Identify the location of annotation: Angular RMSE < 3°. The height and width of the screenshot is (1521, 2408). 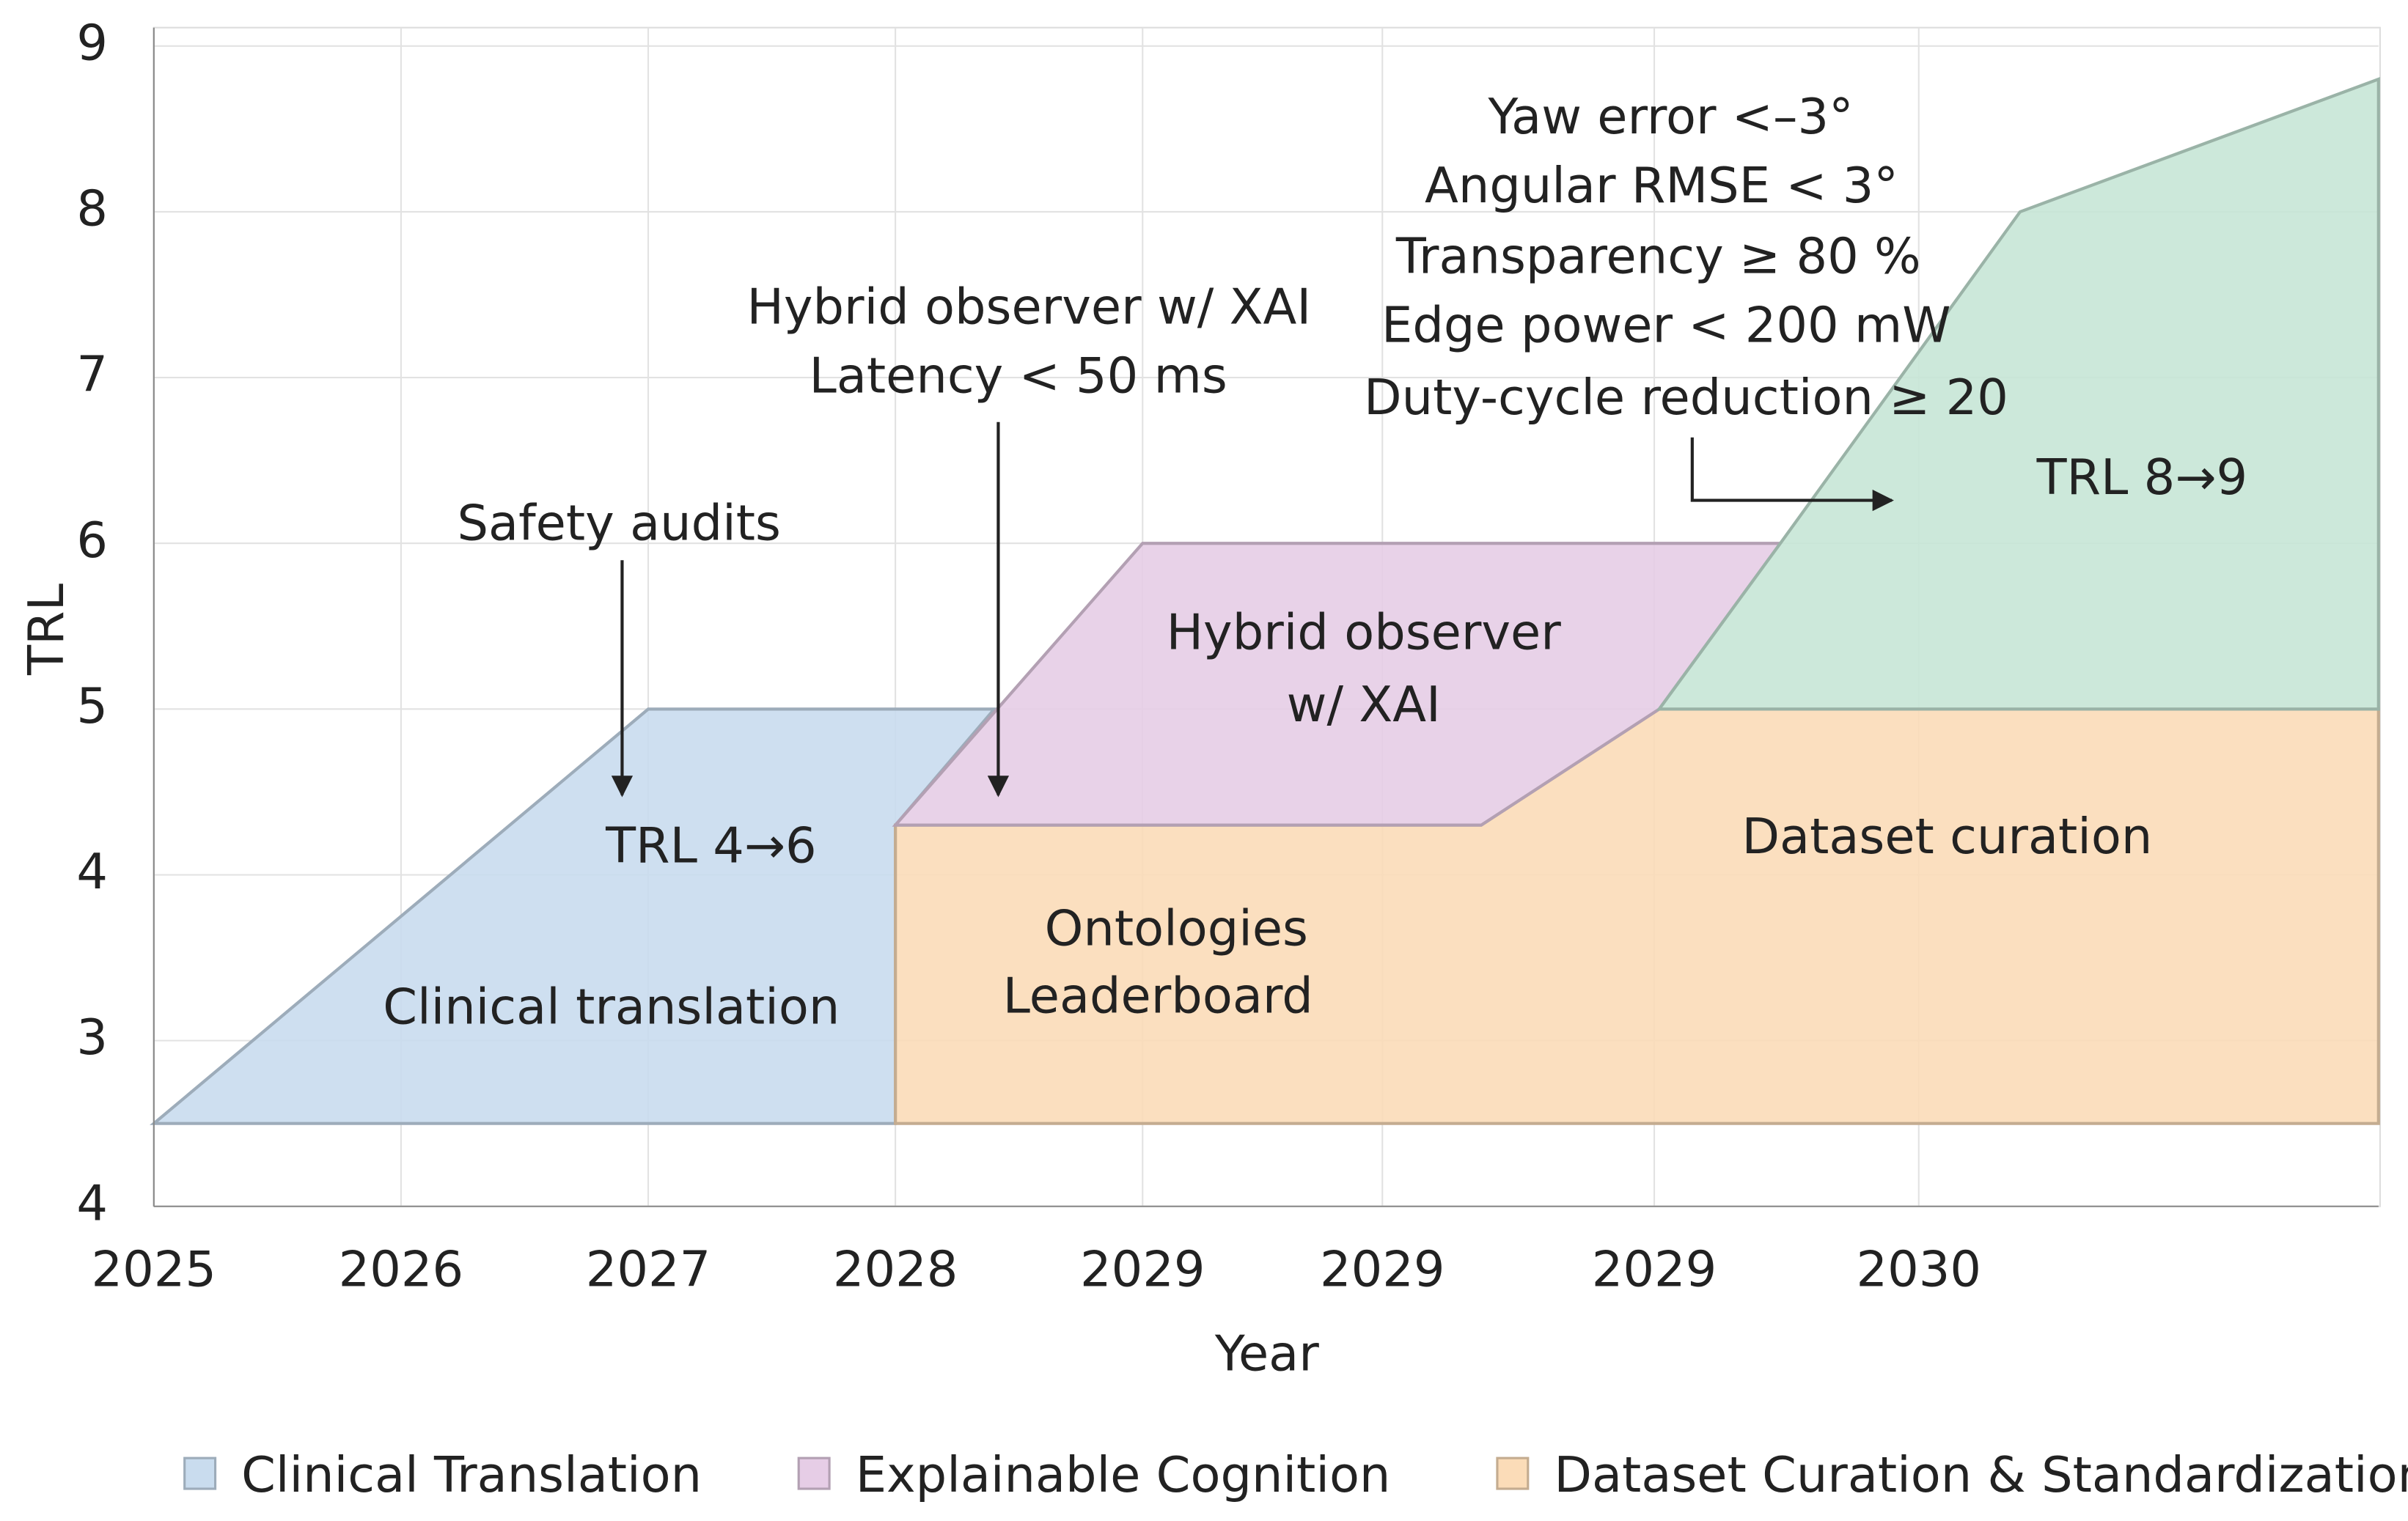
(1662, 185).